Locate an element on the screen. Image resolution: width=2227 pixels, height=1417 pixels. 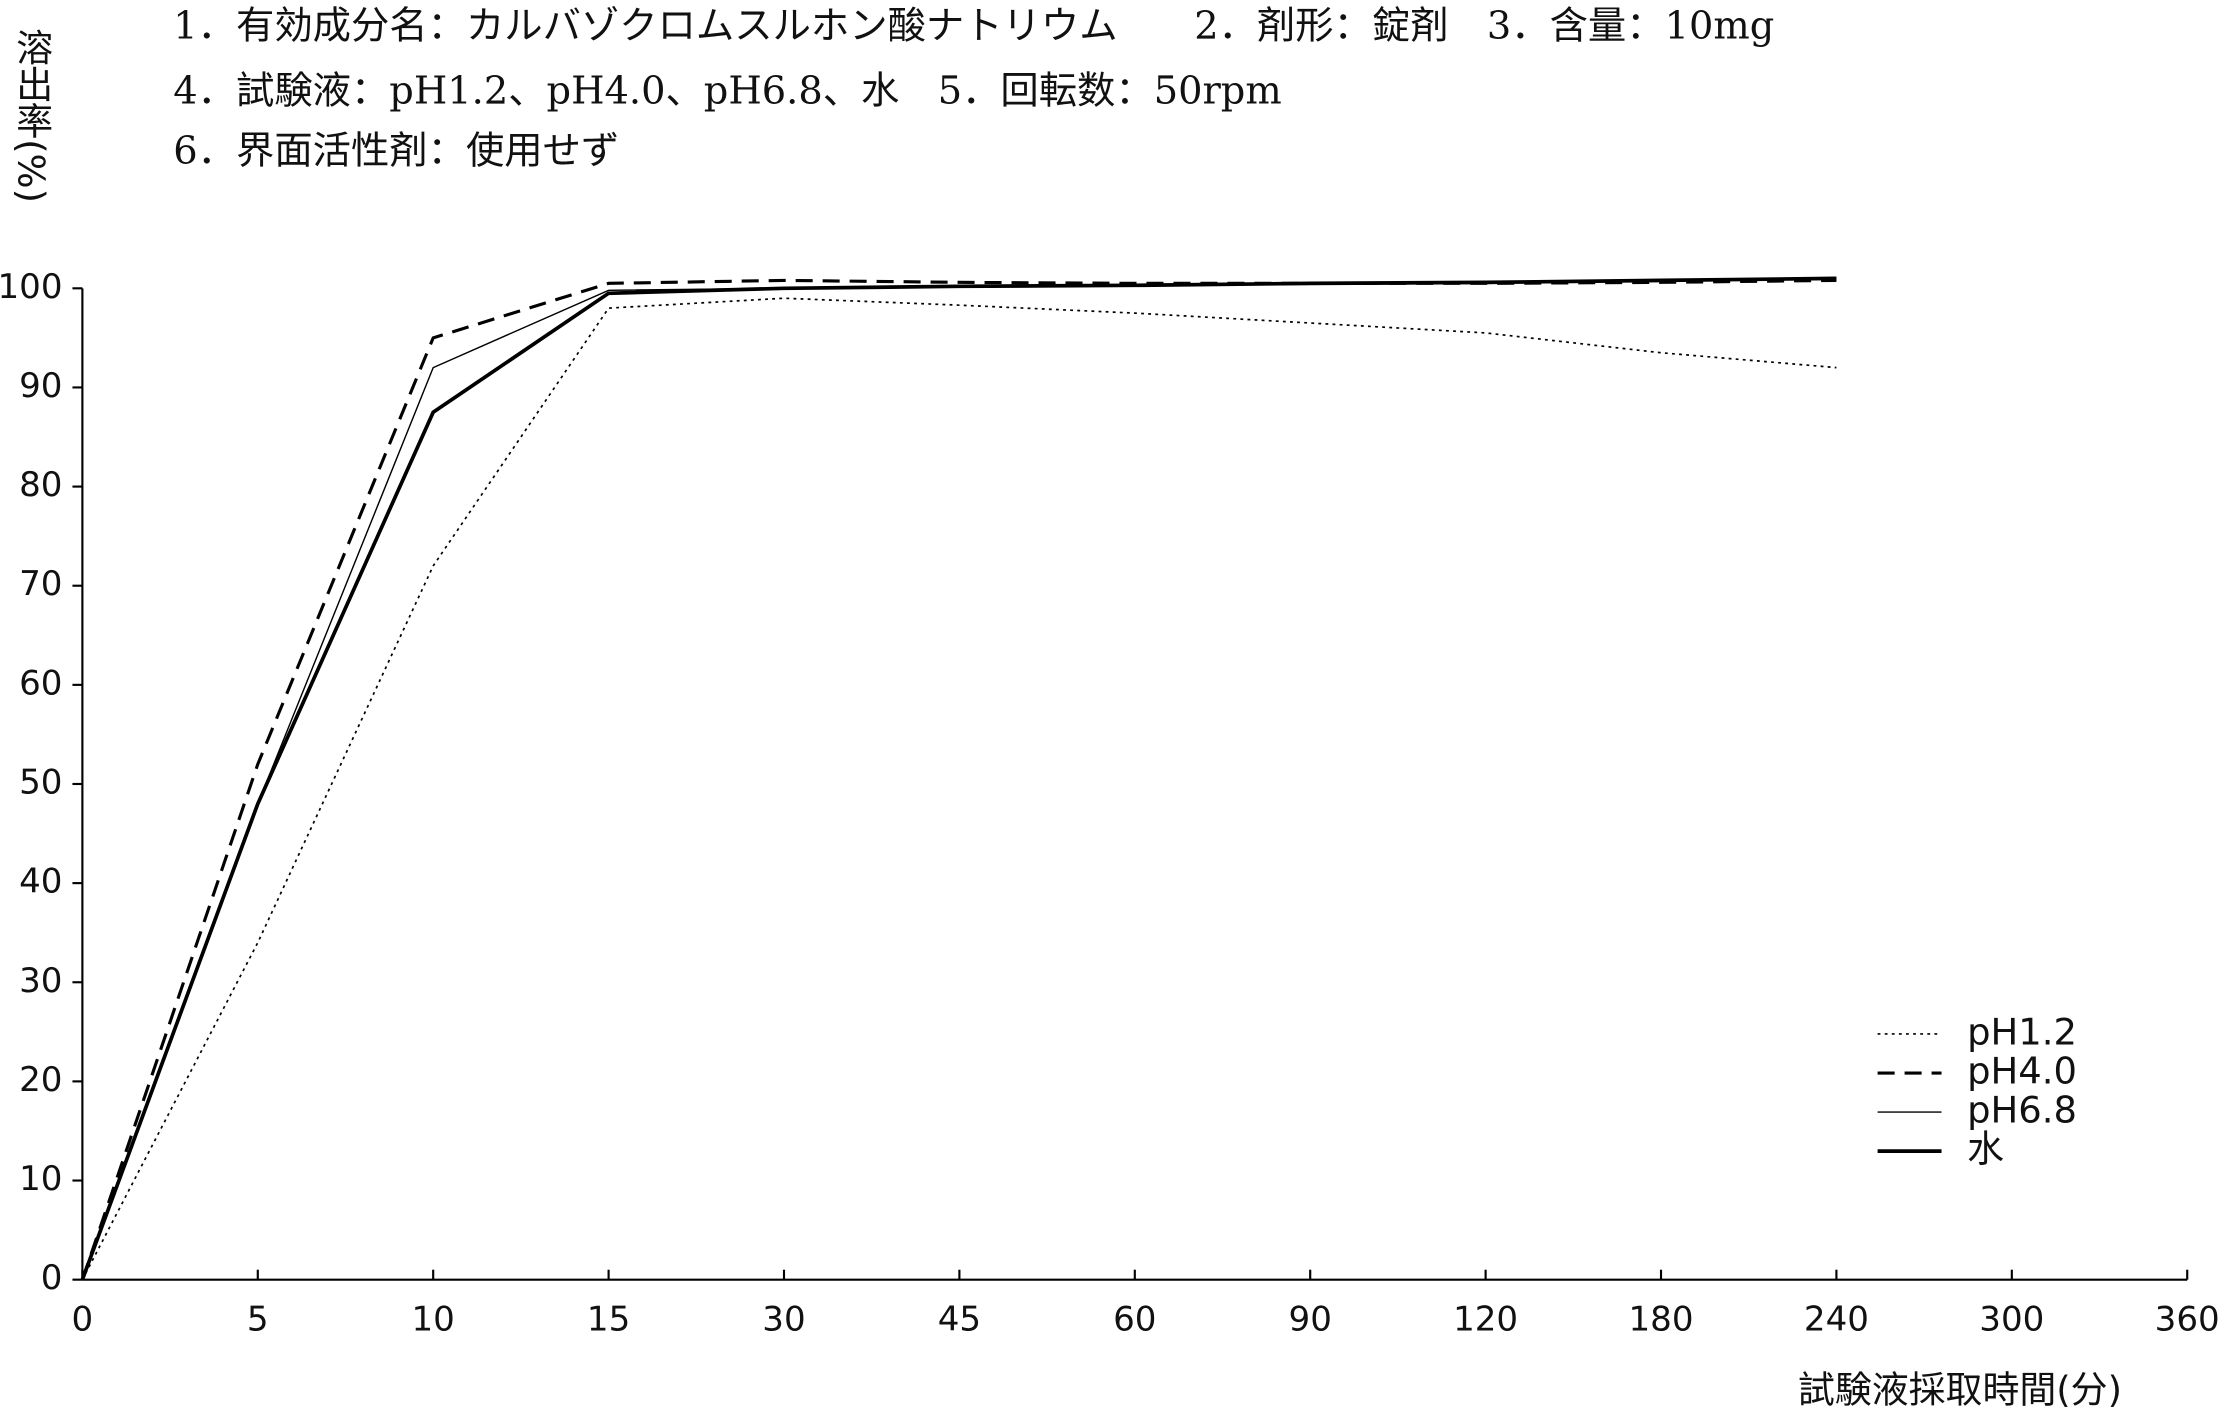
y-tick-label: 70 is located at coordinates (40, 584).